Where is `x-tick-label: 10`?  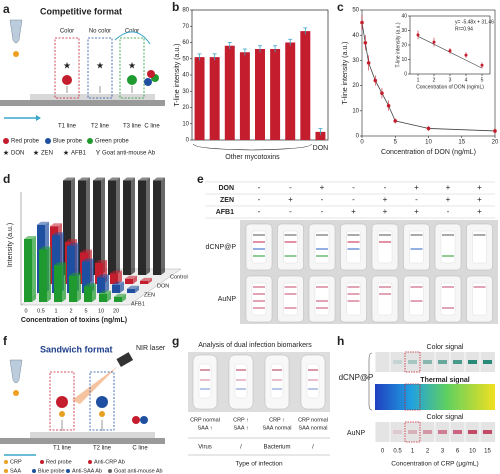 x-tick-label: 10 is located at coordinates (428, 143).